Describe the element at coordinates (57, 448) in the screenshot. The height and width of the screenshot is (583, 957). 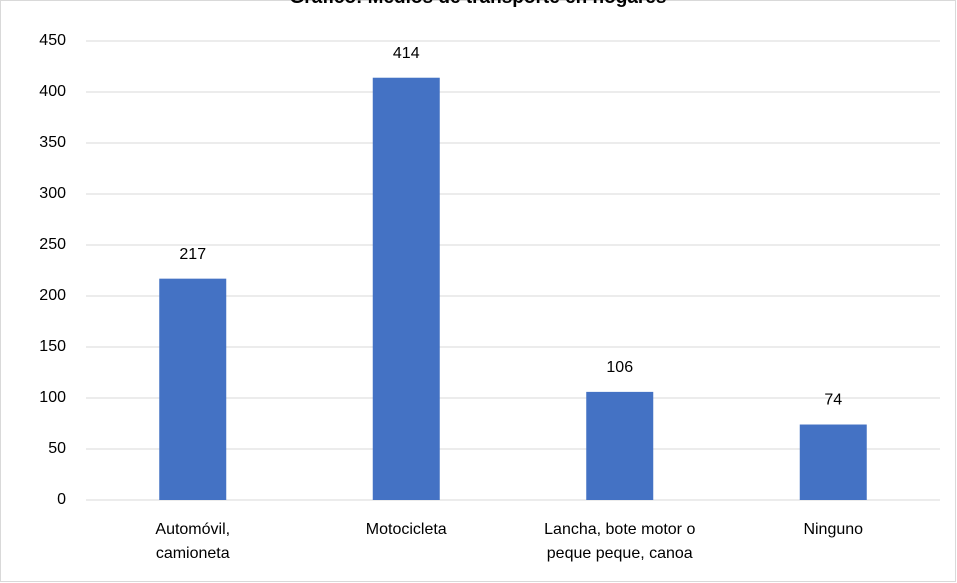
I see `y-tick-label: 50` at that location.